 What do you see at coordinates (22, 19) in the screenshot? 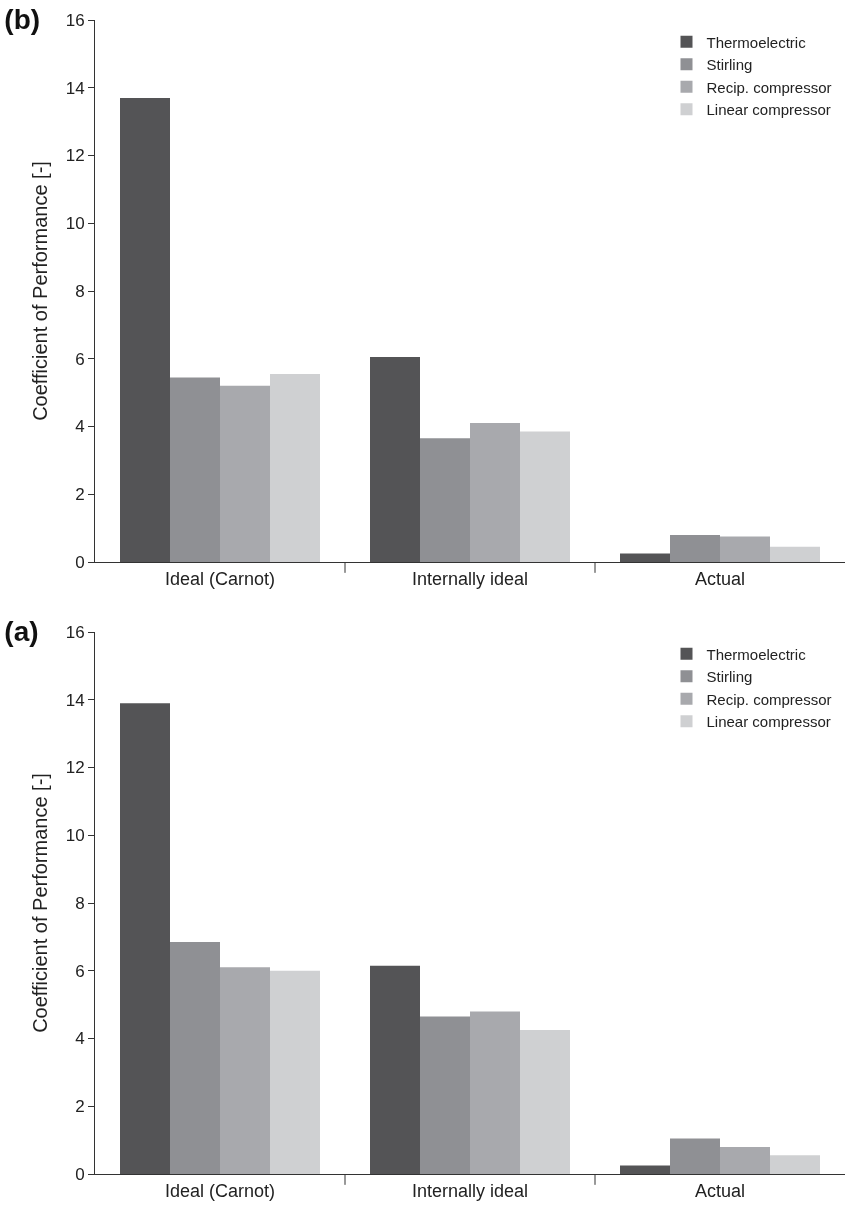
I see `chart-title: (b)` at bounding box center [22, 19].